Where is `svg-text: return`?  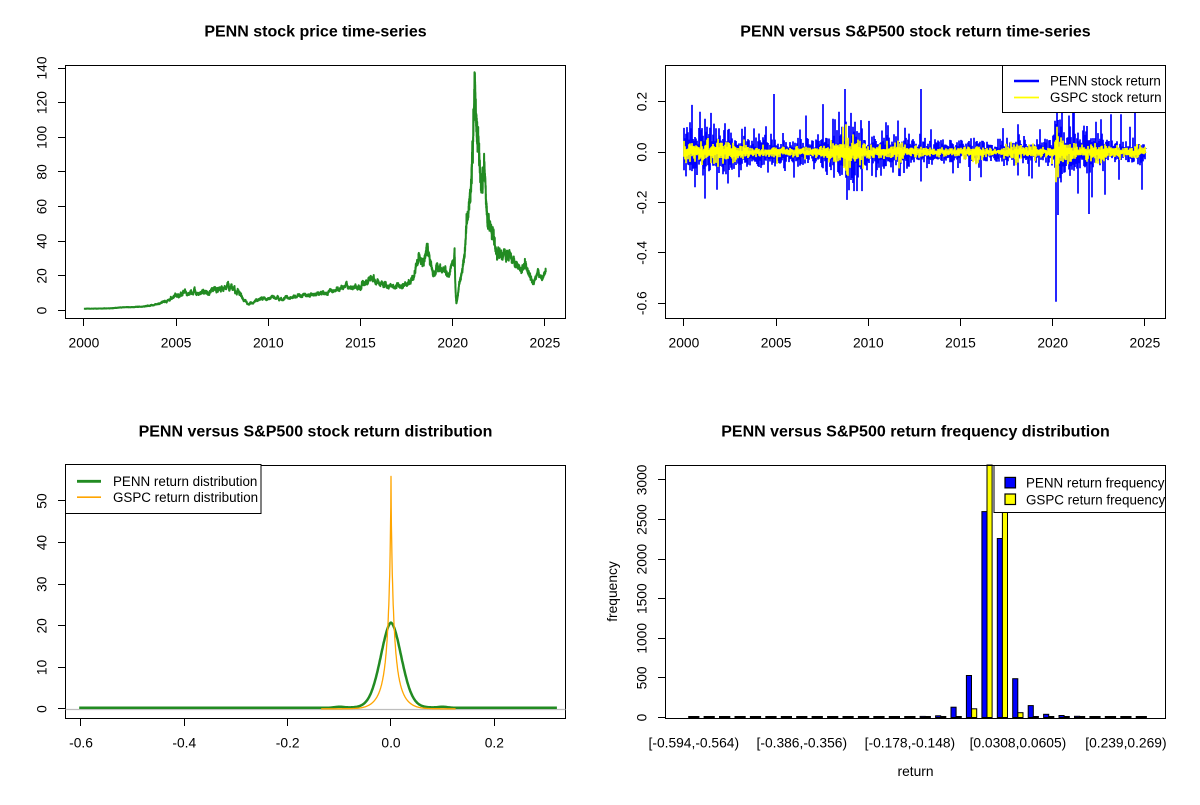 svg-text: return is located at coordinates (915, 771).